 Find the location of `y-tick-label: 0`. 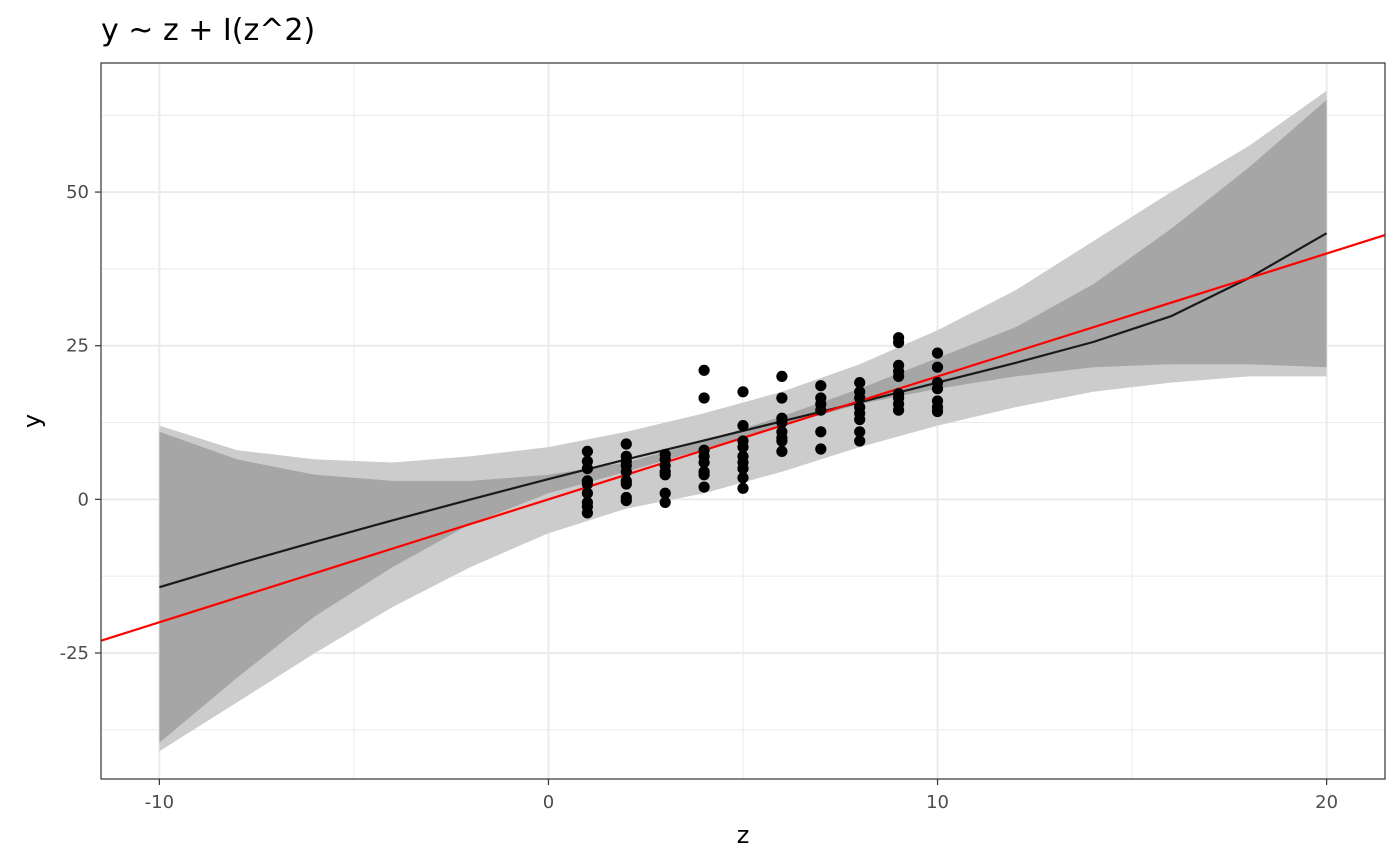

y-tick-label: 0 is located at coordinates (83, 499).